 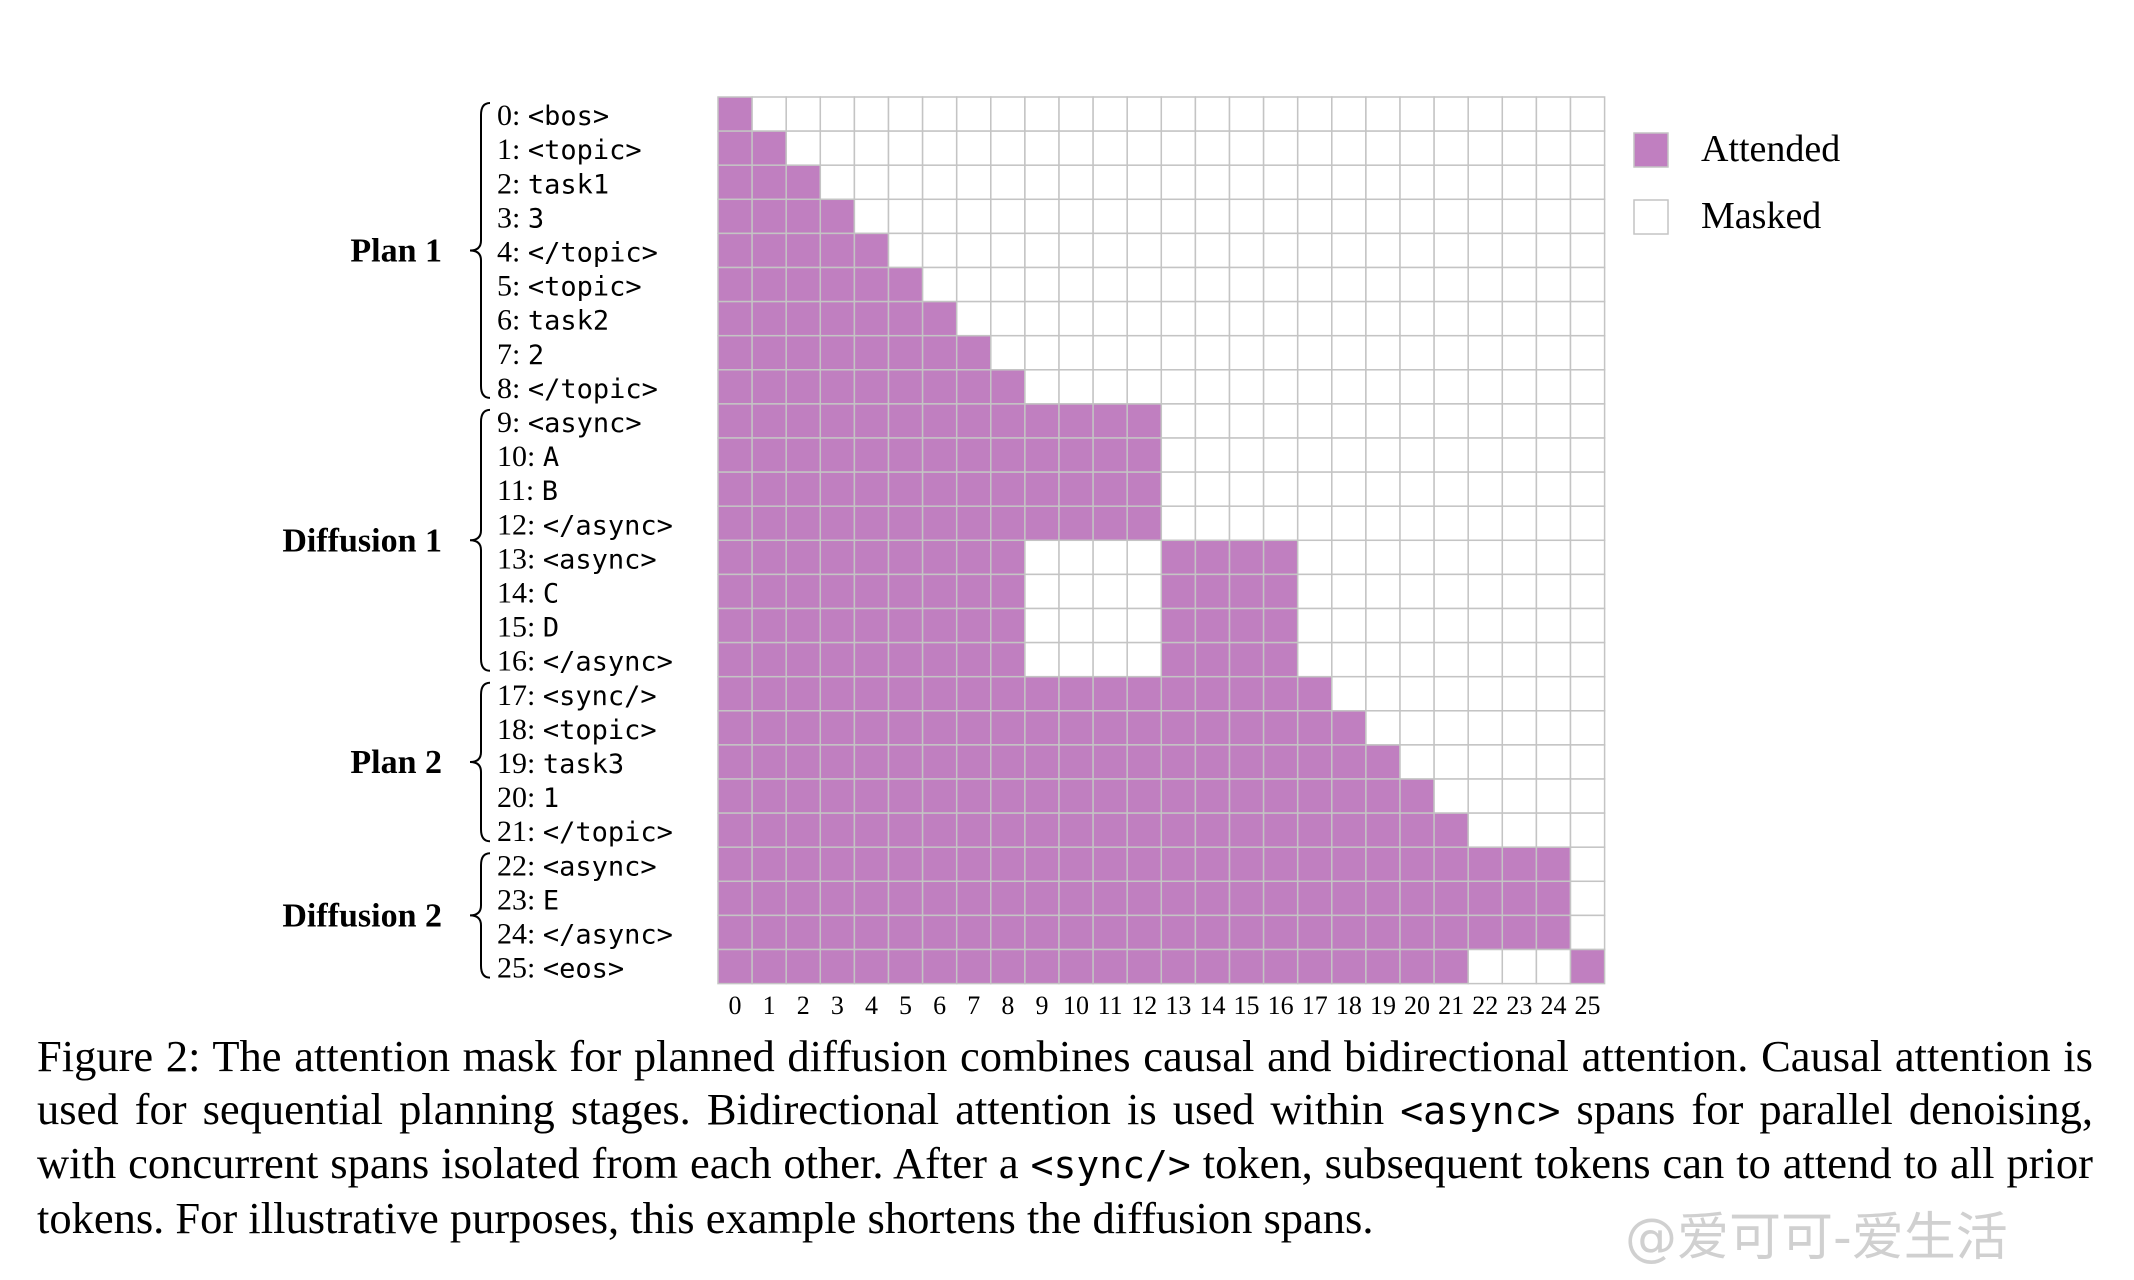 What do you see at coordinates (553, 115) in the screenshot?
I see `row-label: 0: <bos>` at bounding box center [553, 115].